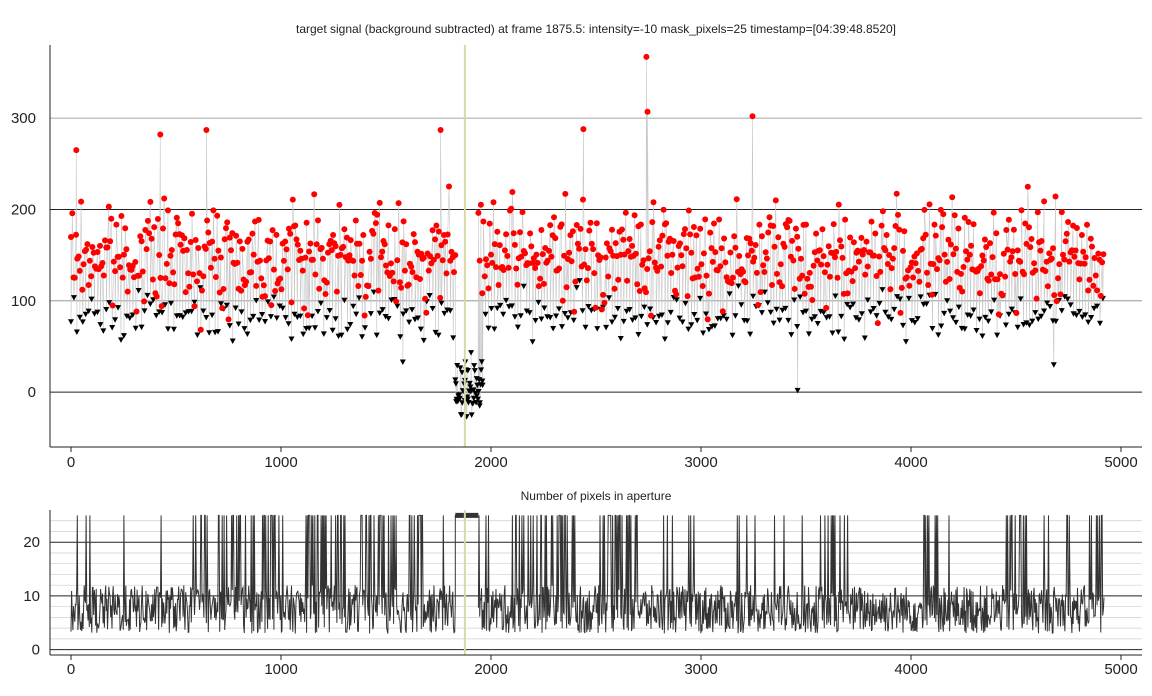  Describe the element at coordinates (700, 669) in the screenshot. I see `pixels-x-tick-label: 3000` at that location.